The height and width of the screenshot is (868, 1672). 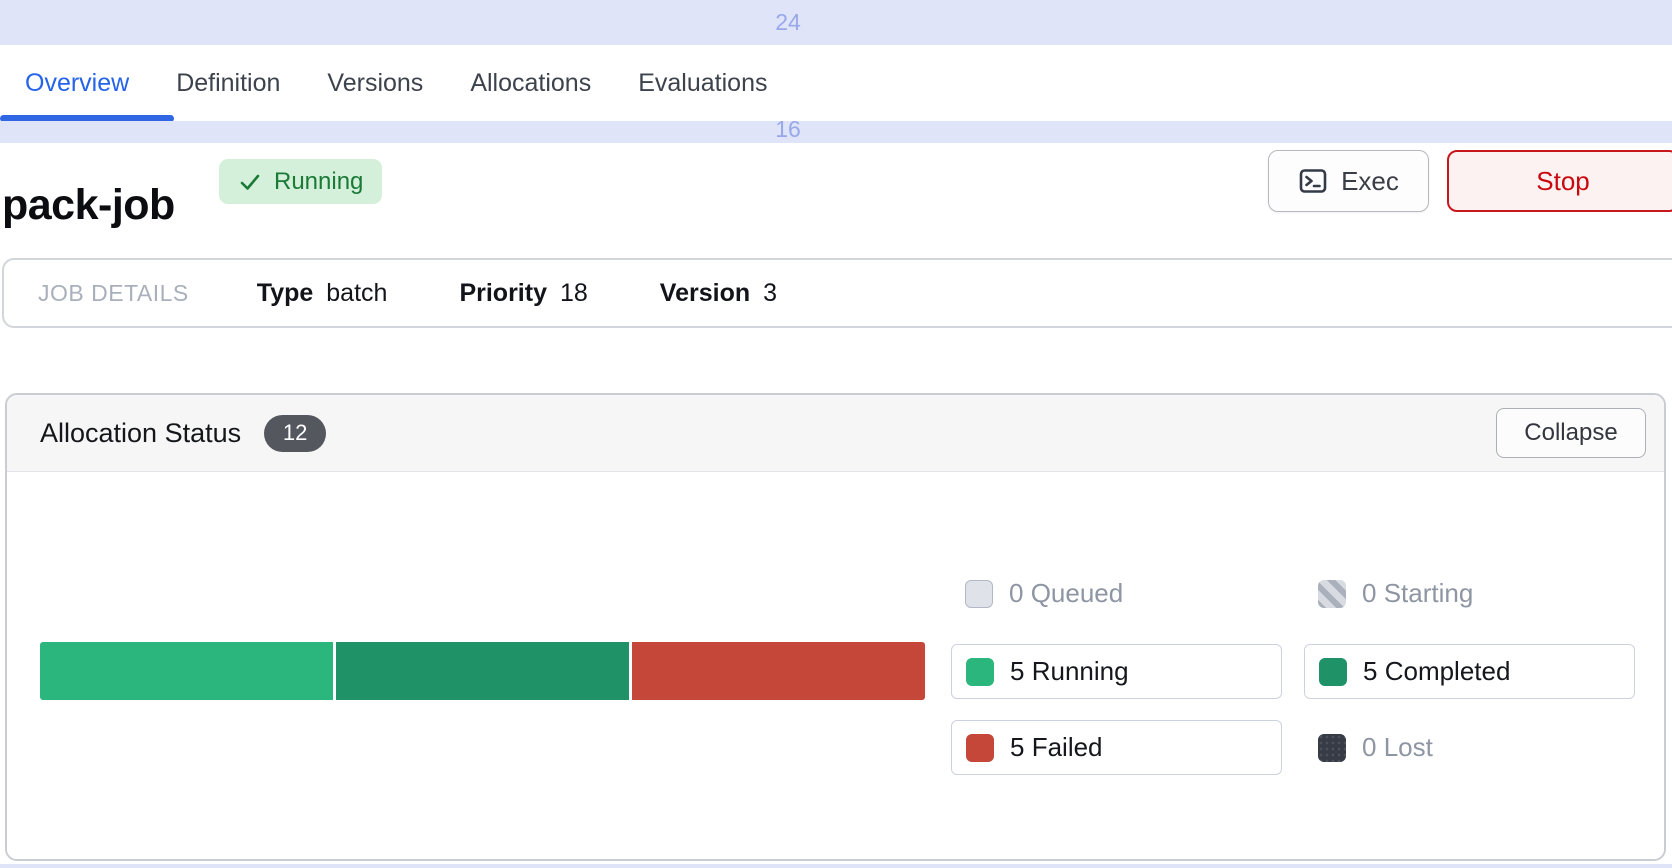 What do you see at coordinates (88, 204) in the screenshot?
I see `page-title: pack-job` at bounding box center [88, 204].